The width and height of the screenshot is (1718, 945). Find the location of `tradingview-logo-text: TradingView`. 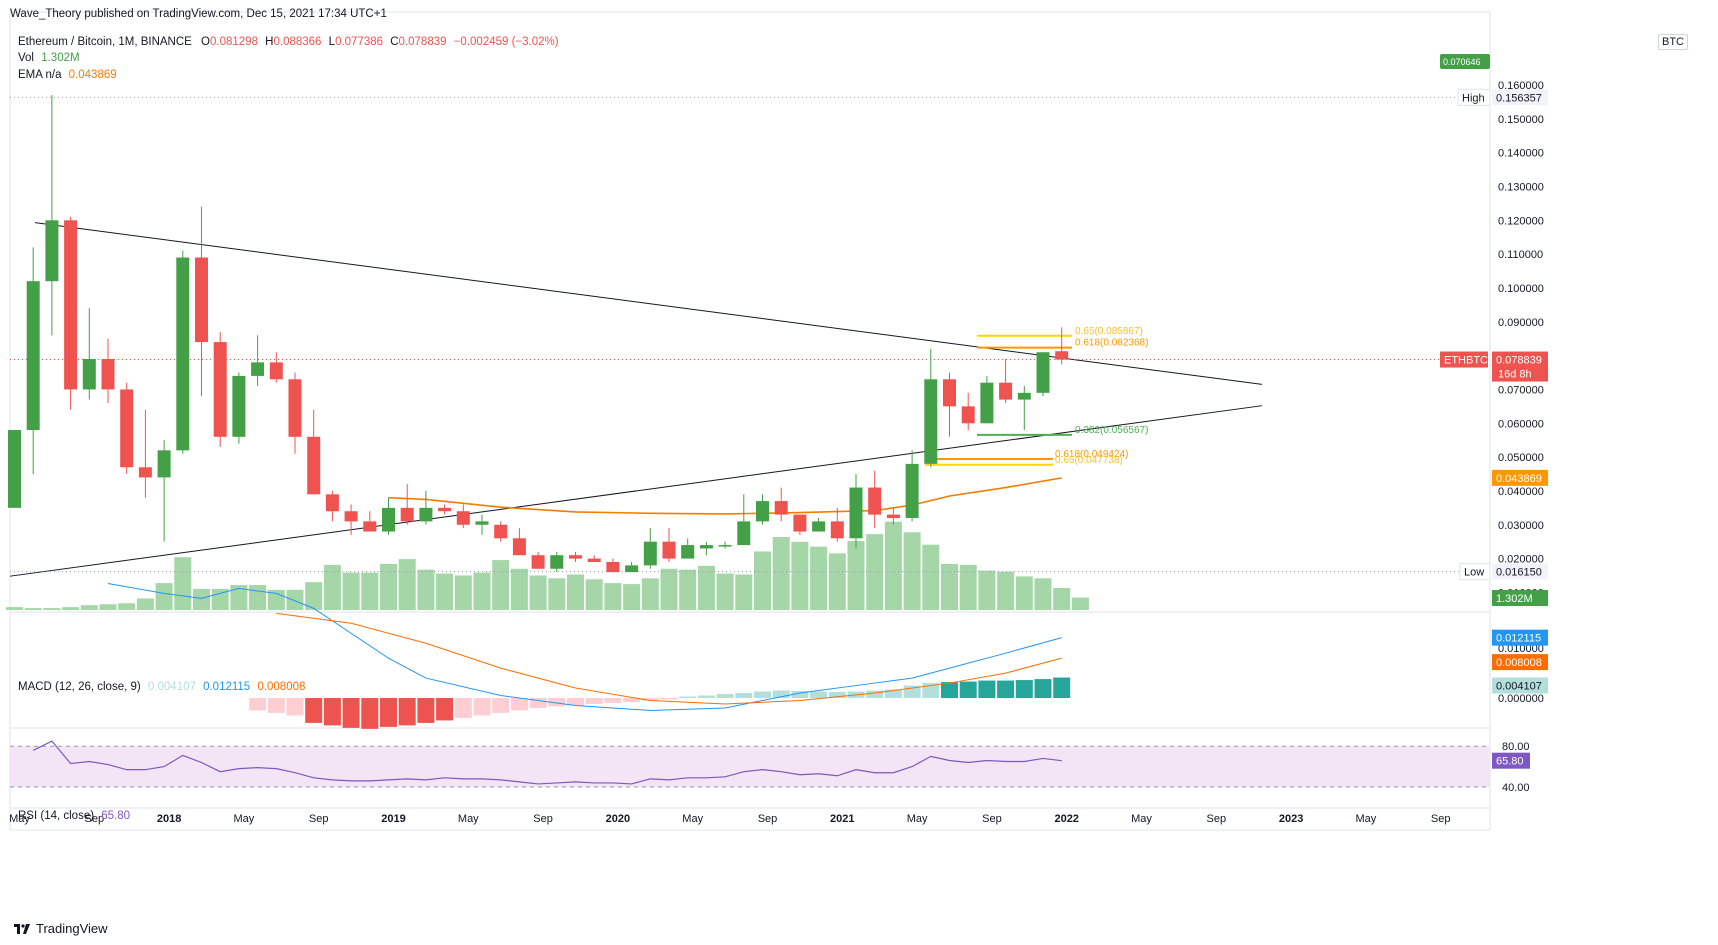

tradingview-logo-text: TradingView is located at coordinates (72, 928).